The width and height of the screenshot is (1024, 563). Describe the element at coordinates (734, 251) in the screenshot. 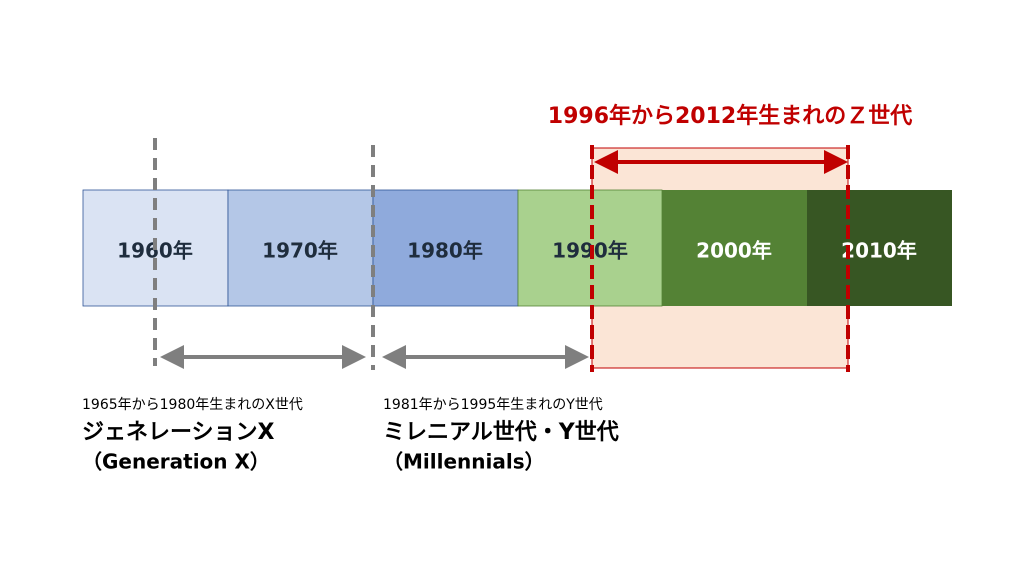

I see `decade-label: 2000年` at that location.